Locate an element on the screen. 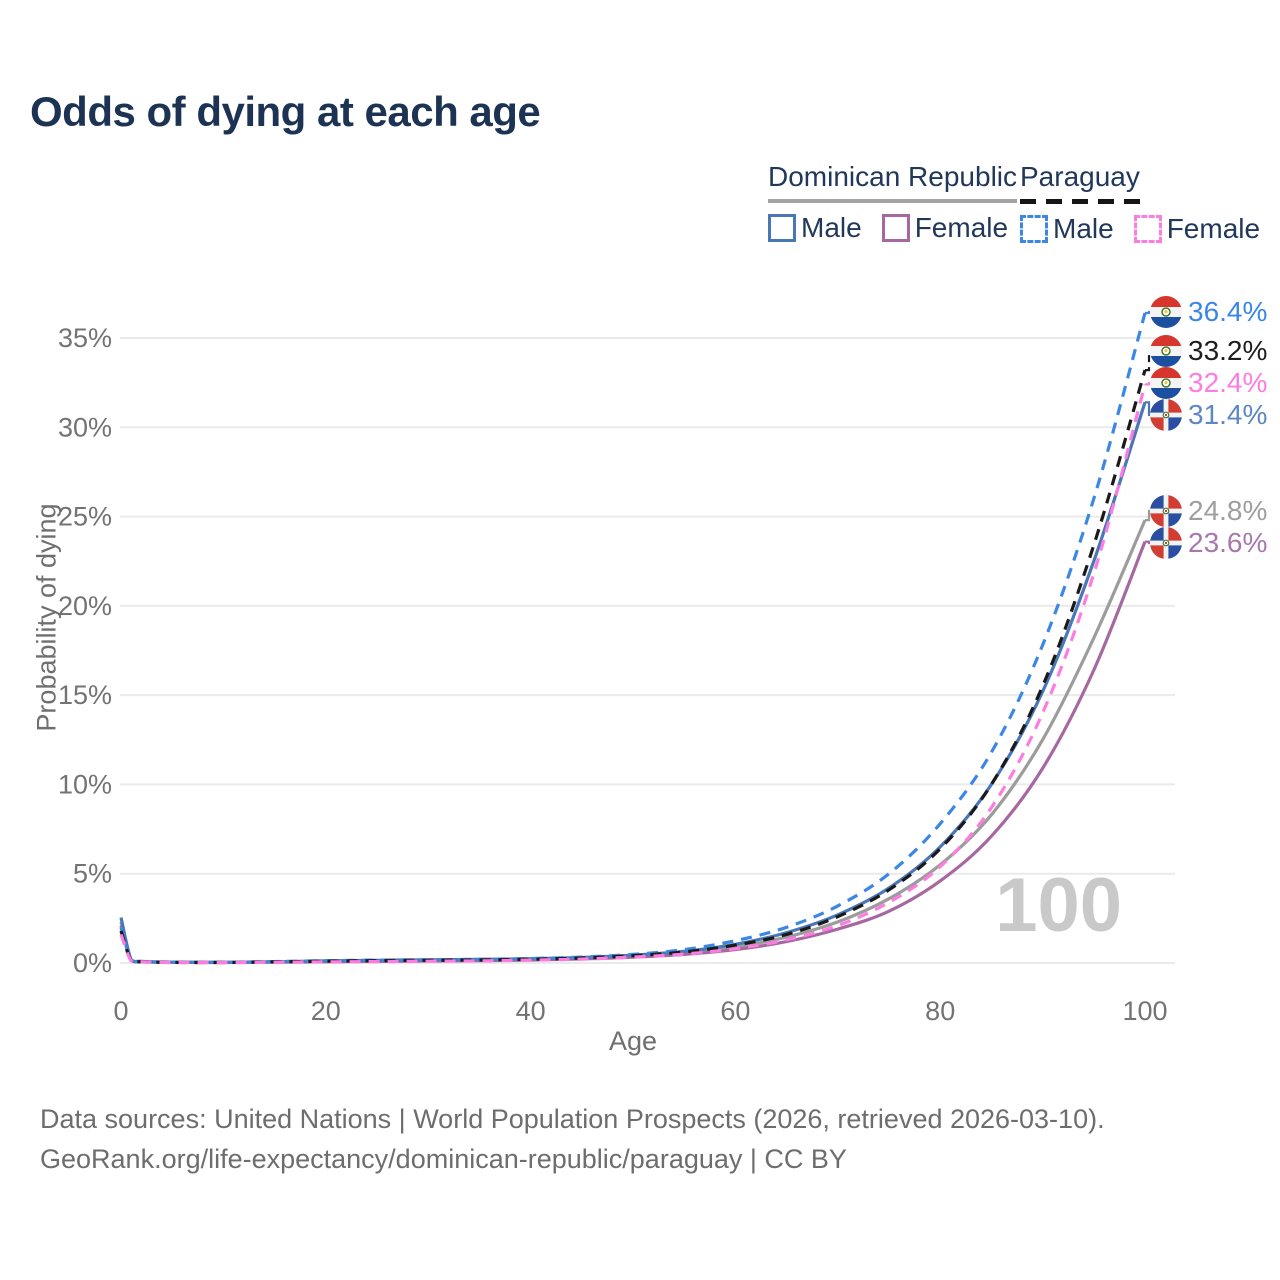  y-tick-label: 10% is located at coordinates (85, 784).